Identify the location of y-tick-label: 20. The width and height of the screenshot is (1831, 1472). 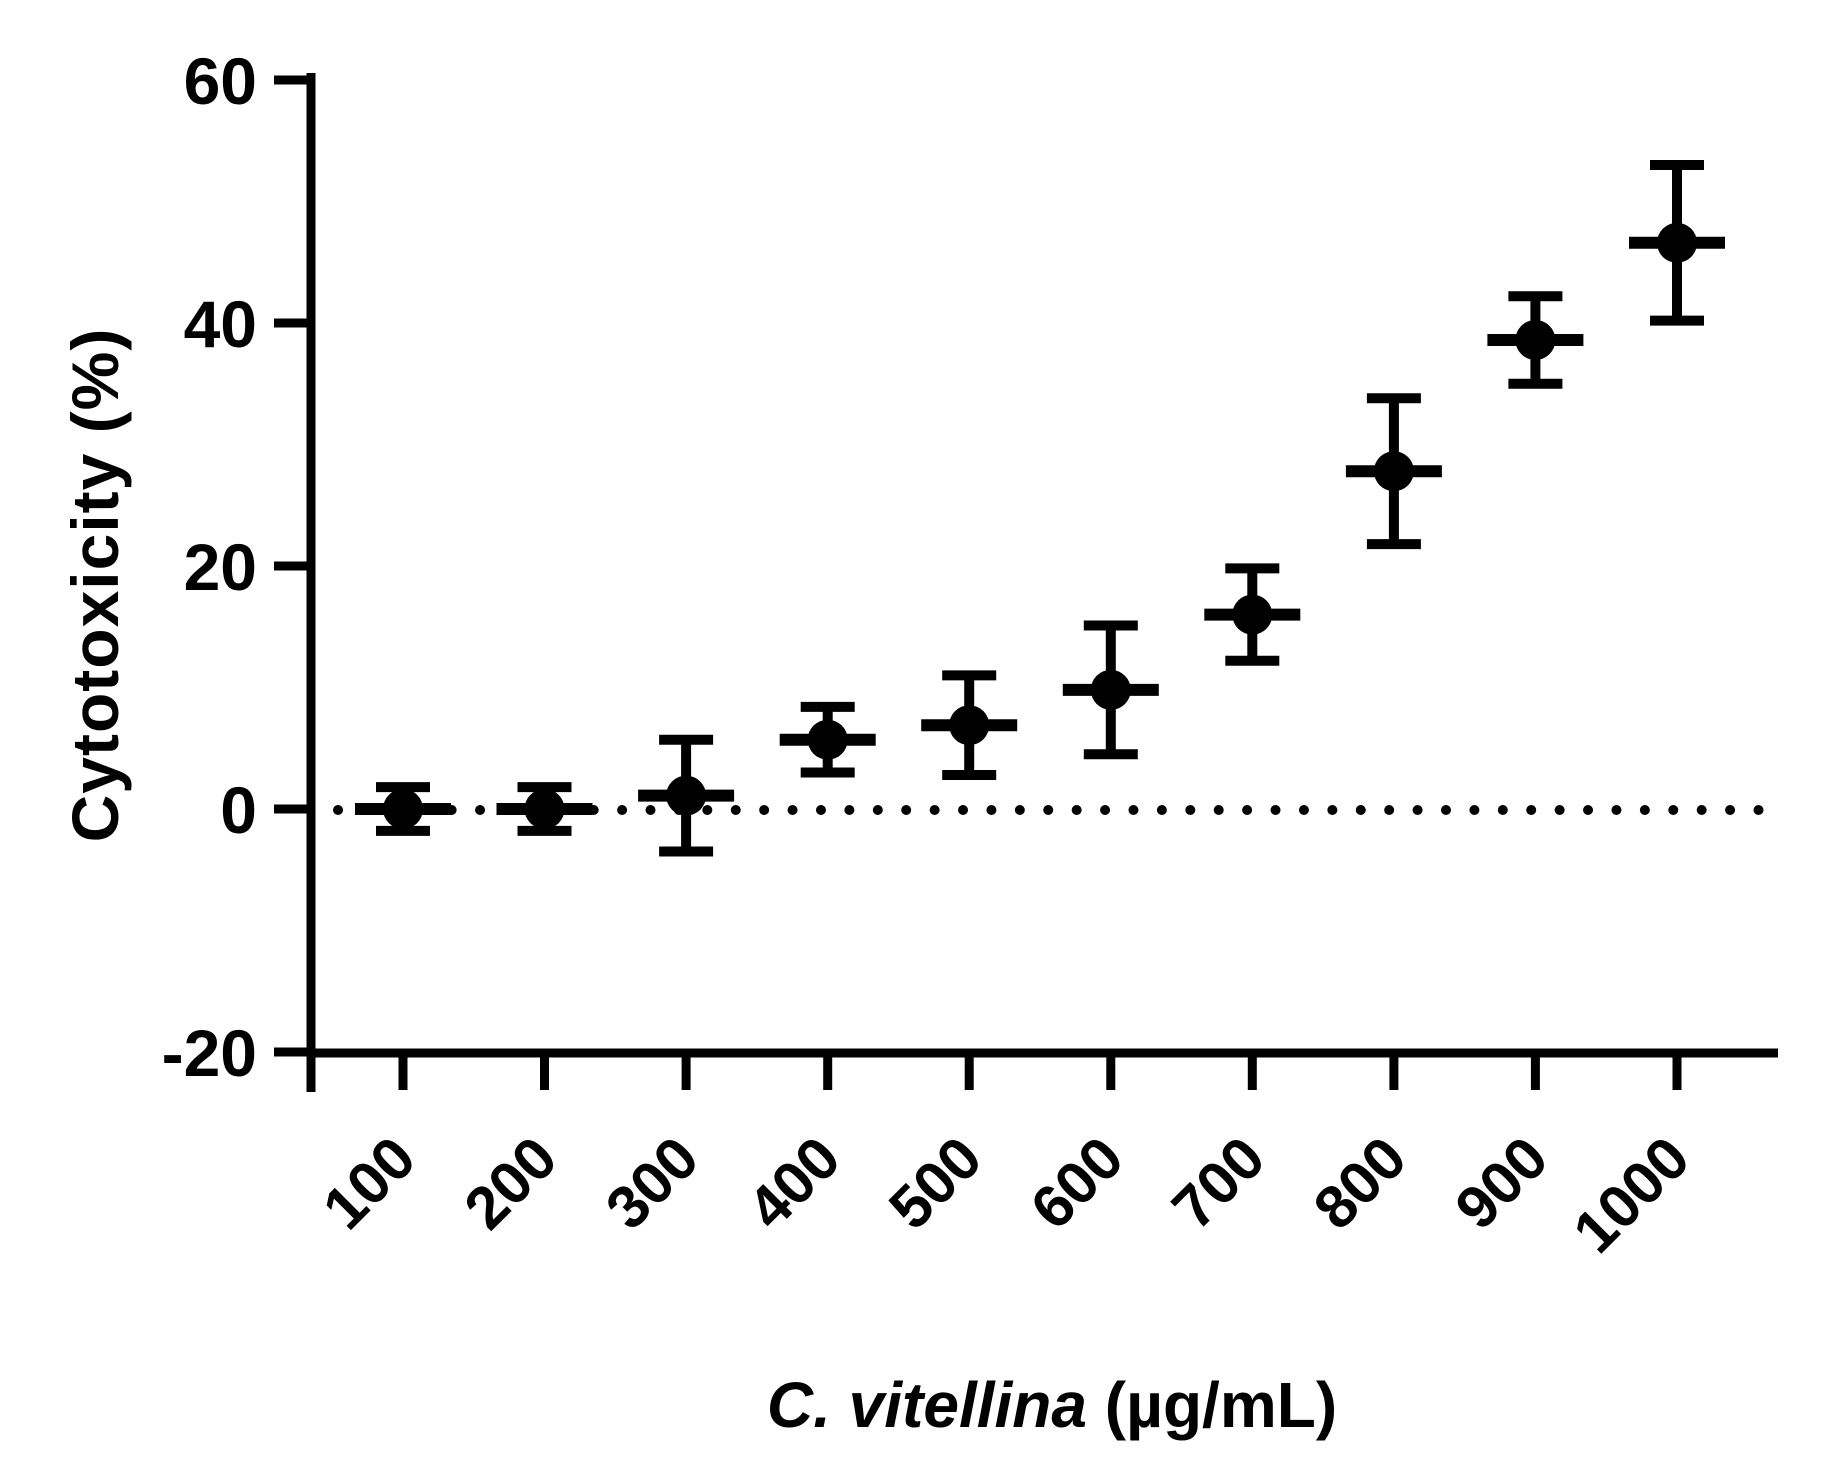
(220, 567).